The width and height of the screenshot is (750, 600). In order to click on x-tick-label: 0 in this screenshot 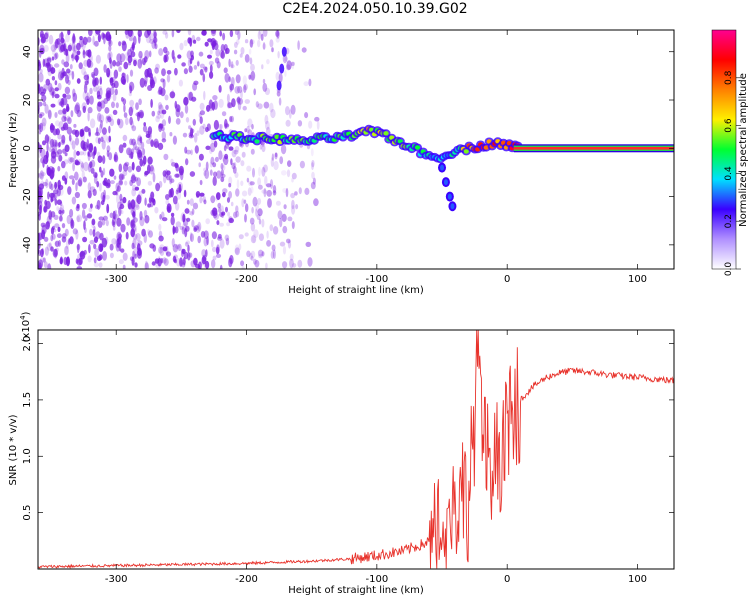, I will do `click(507, 579)`.